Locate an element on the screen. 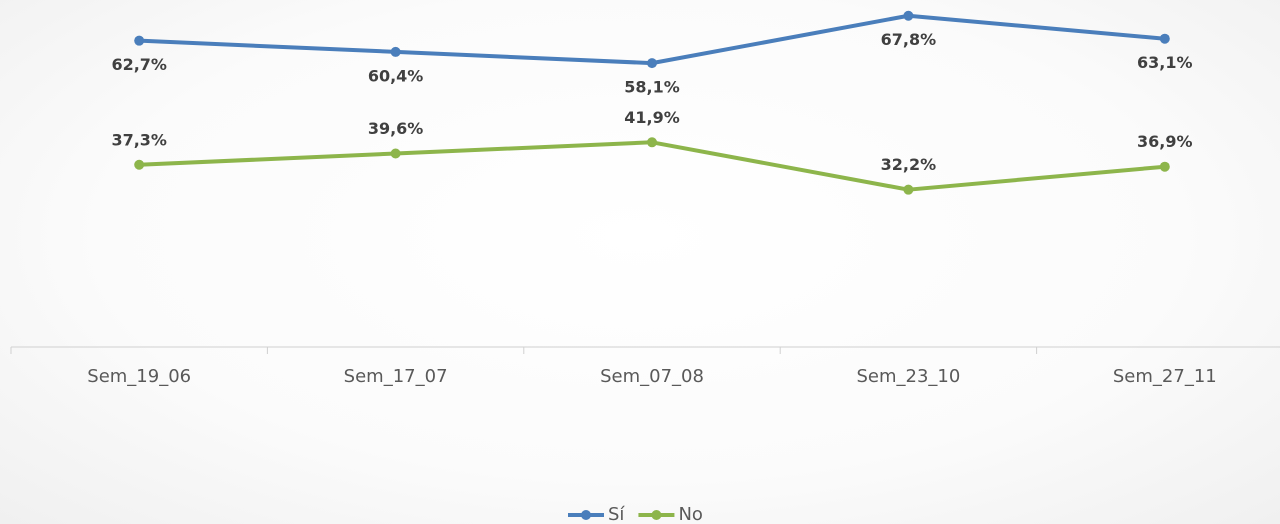  data-label: 58,1% is located at coordinates (652, 87).